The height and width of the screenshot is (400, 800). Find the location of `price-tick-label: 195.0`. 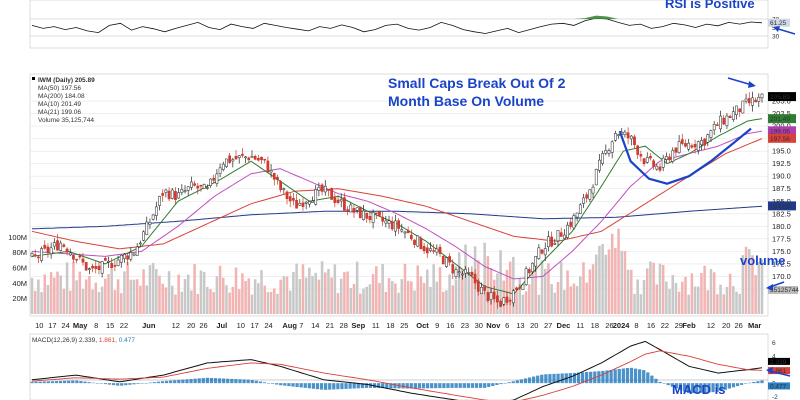

price-tick-label: 195.0 is located at coordinates (781, 151).